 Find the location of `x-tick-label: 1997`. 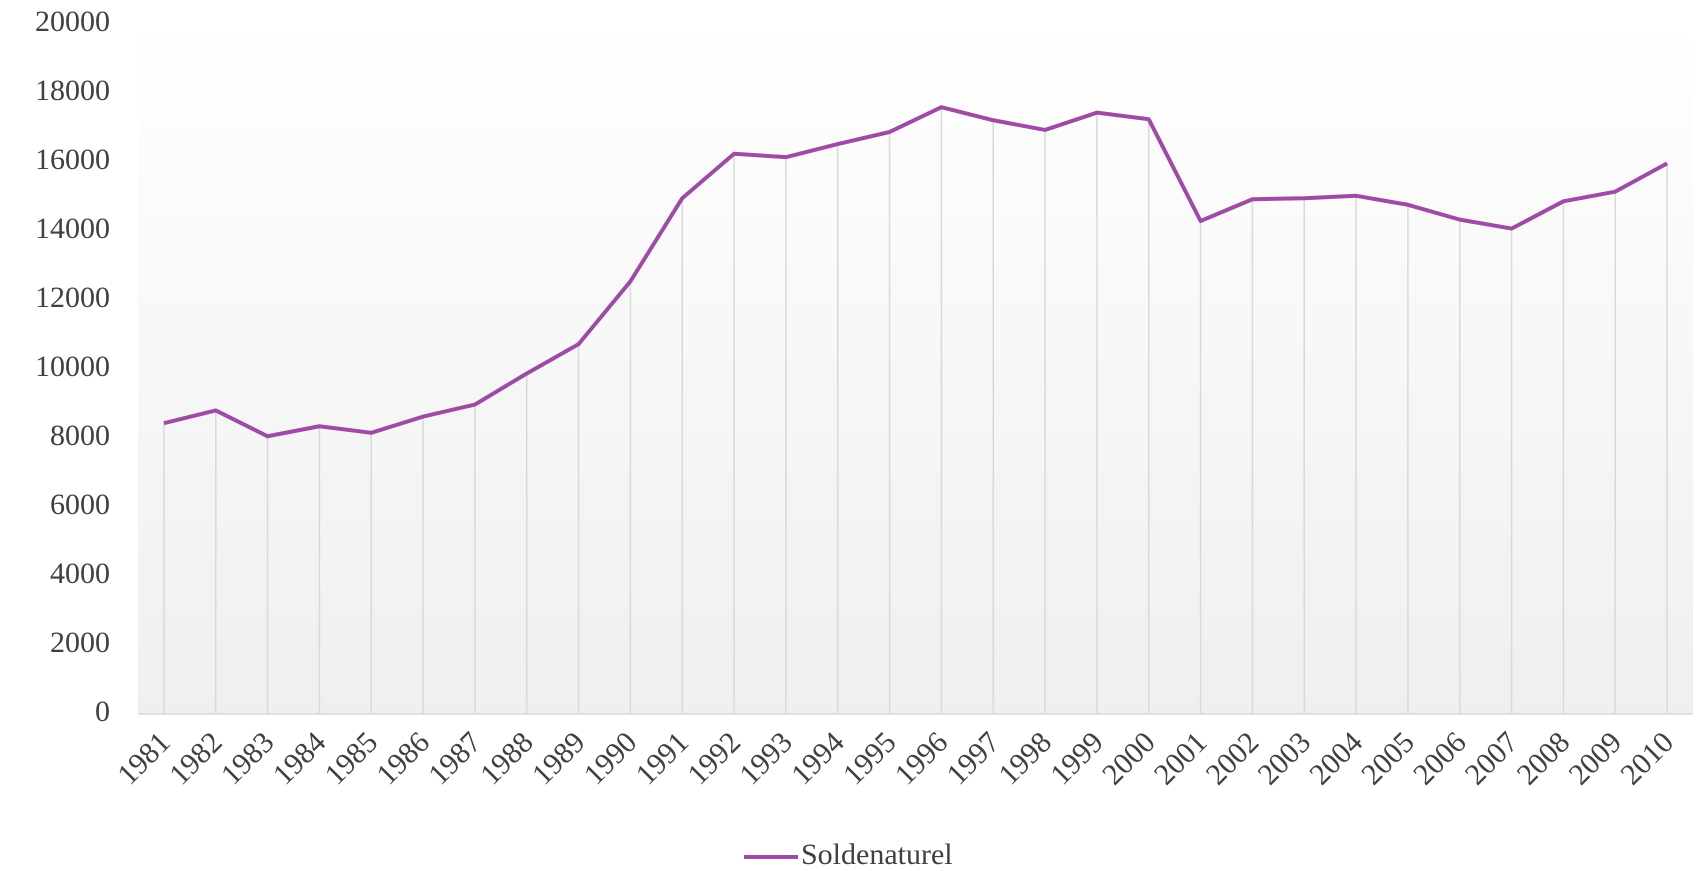

x-tick-label: 1997 is located at coordinates (973, 759).